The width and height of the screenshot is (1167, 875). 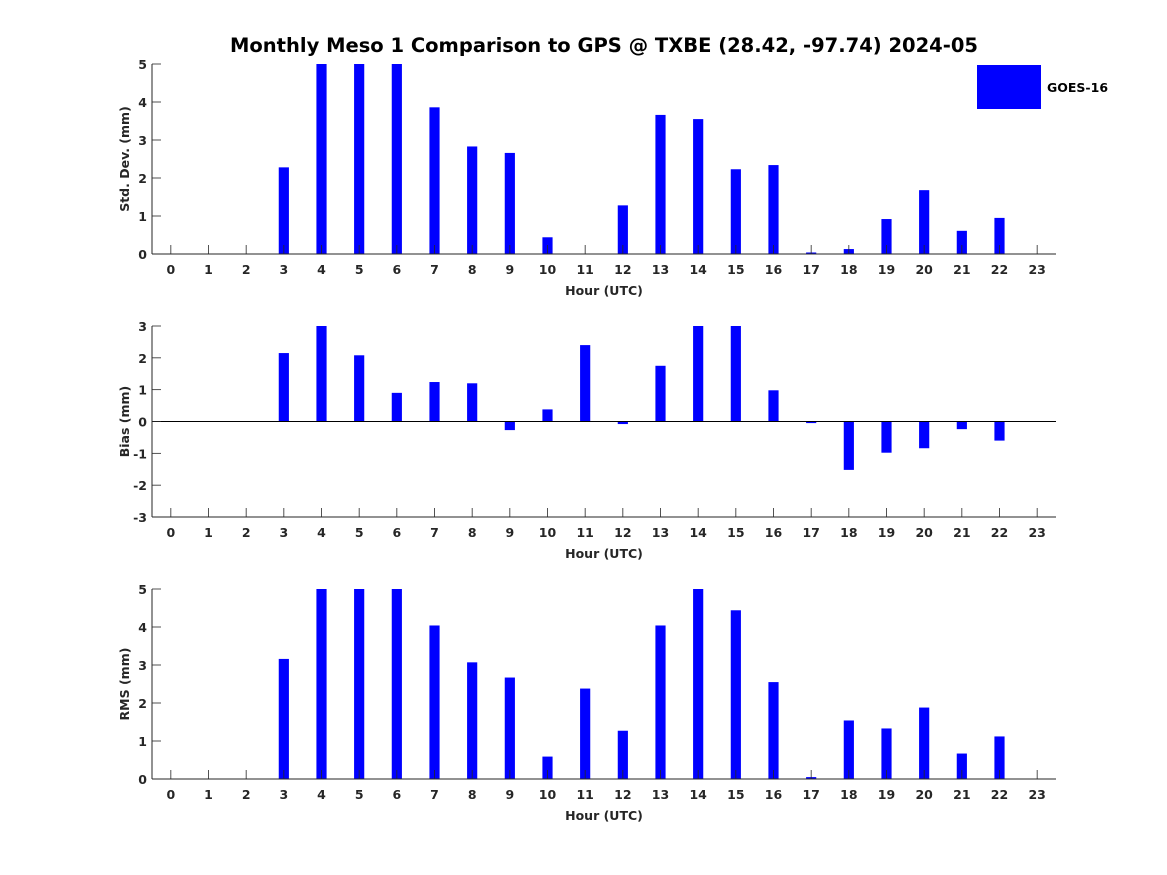 What do you see at coordinates (359, 269) in the screenshot?
I see `x-tick-label: 5` at bounding box center [359, 269].